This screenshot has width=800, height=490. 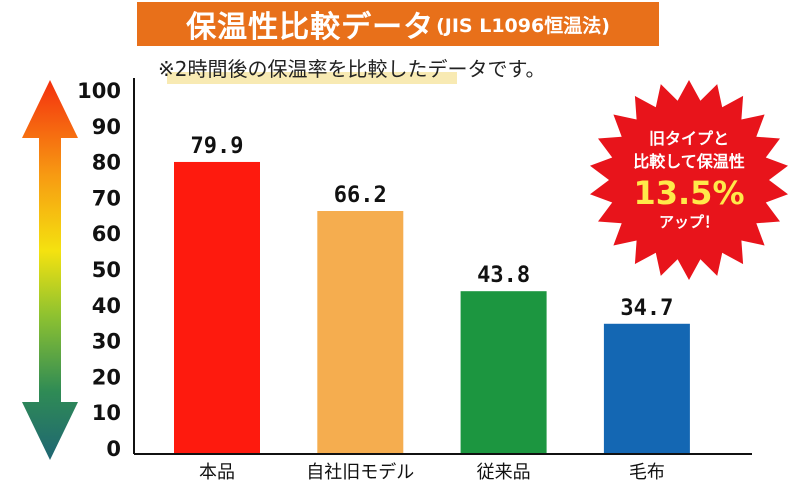 I want to click on badge-line-2: 比較して保温性, so click(x=689, y=161).